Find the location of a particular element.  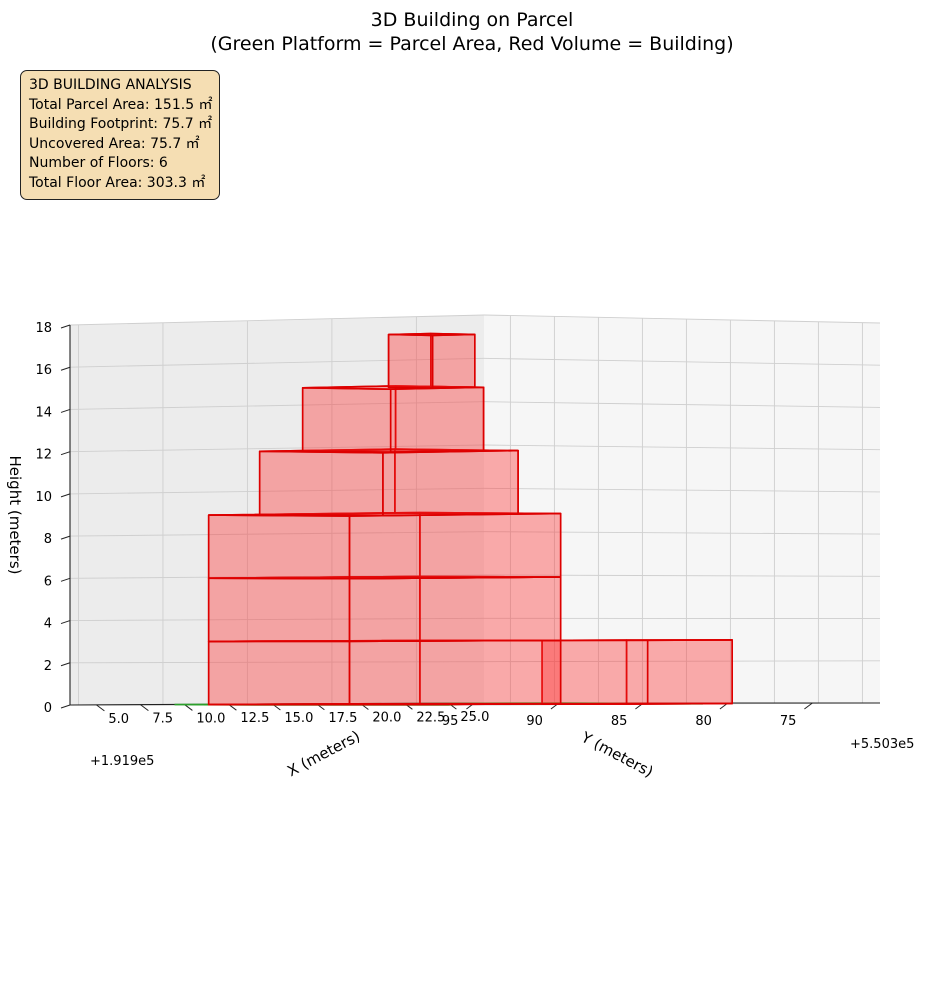

x-tick-label: 12.5 is located at coordinates (254, 718).